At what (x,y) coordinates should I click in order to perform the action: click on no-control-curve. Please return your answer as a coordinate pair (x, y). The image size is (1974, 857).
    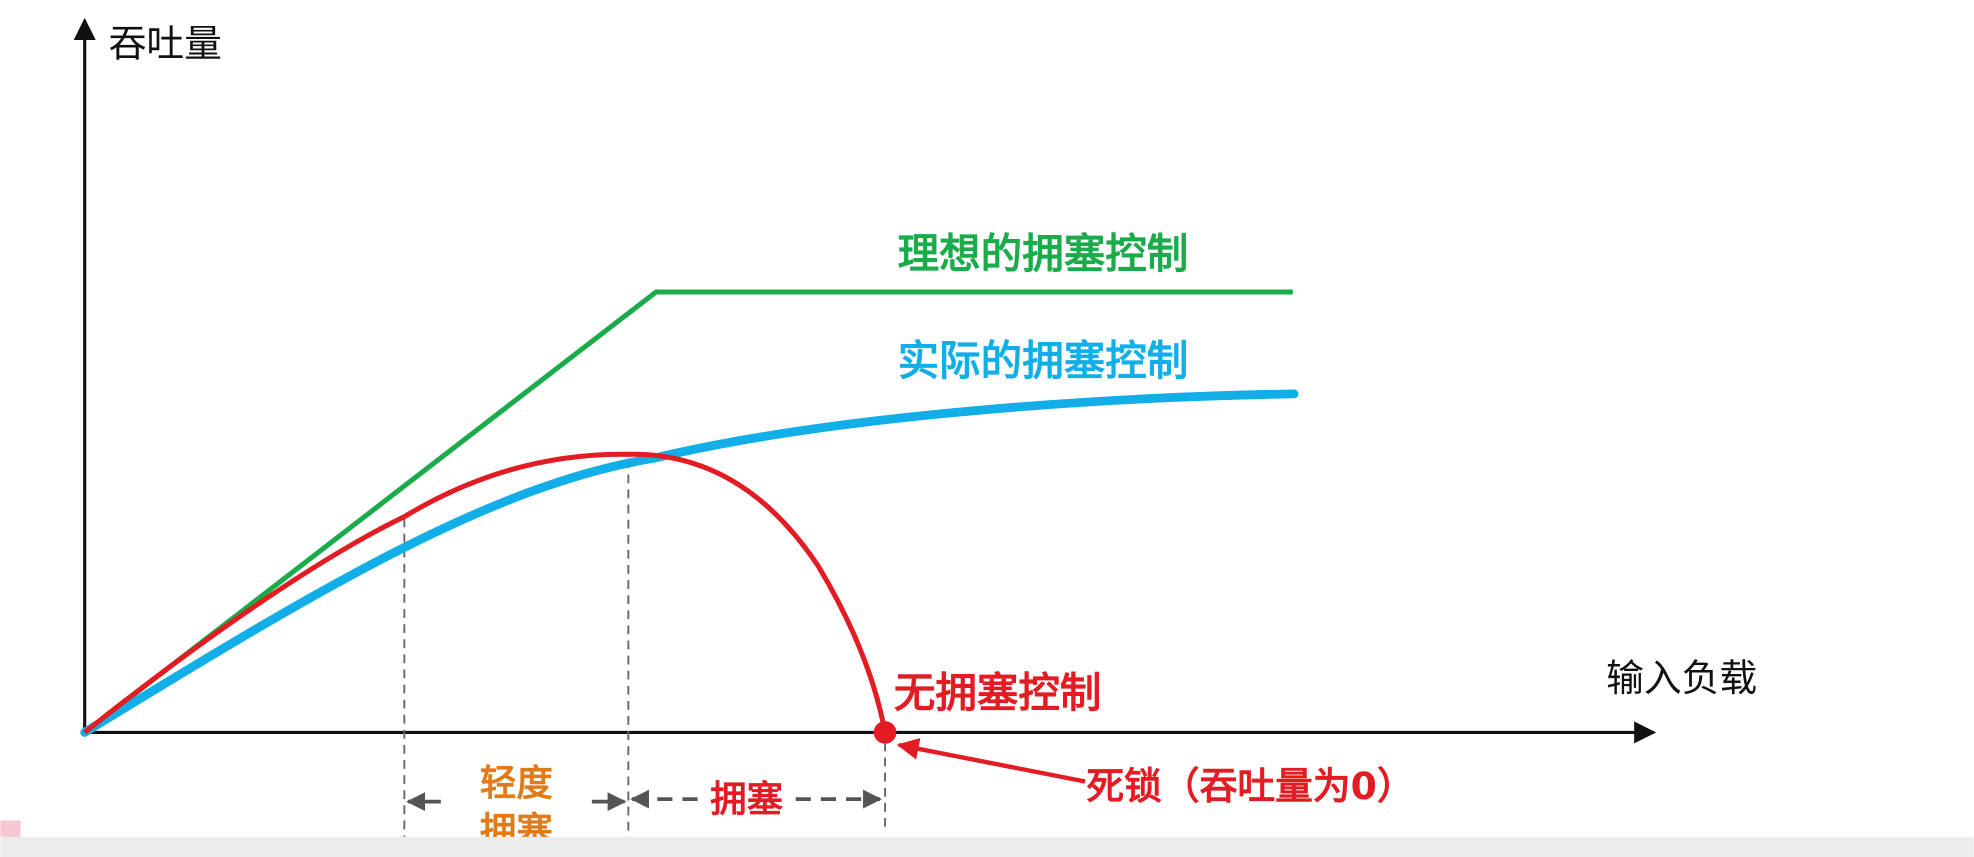
    Looking at the image, I should click on (485, 593).